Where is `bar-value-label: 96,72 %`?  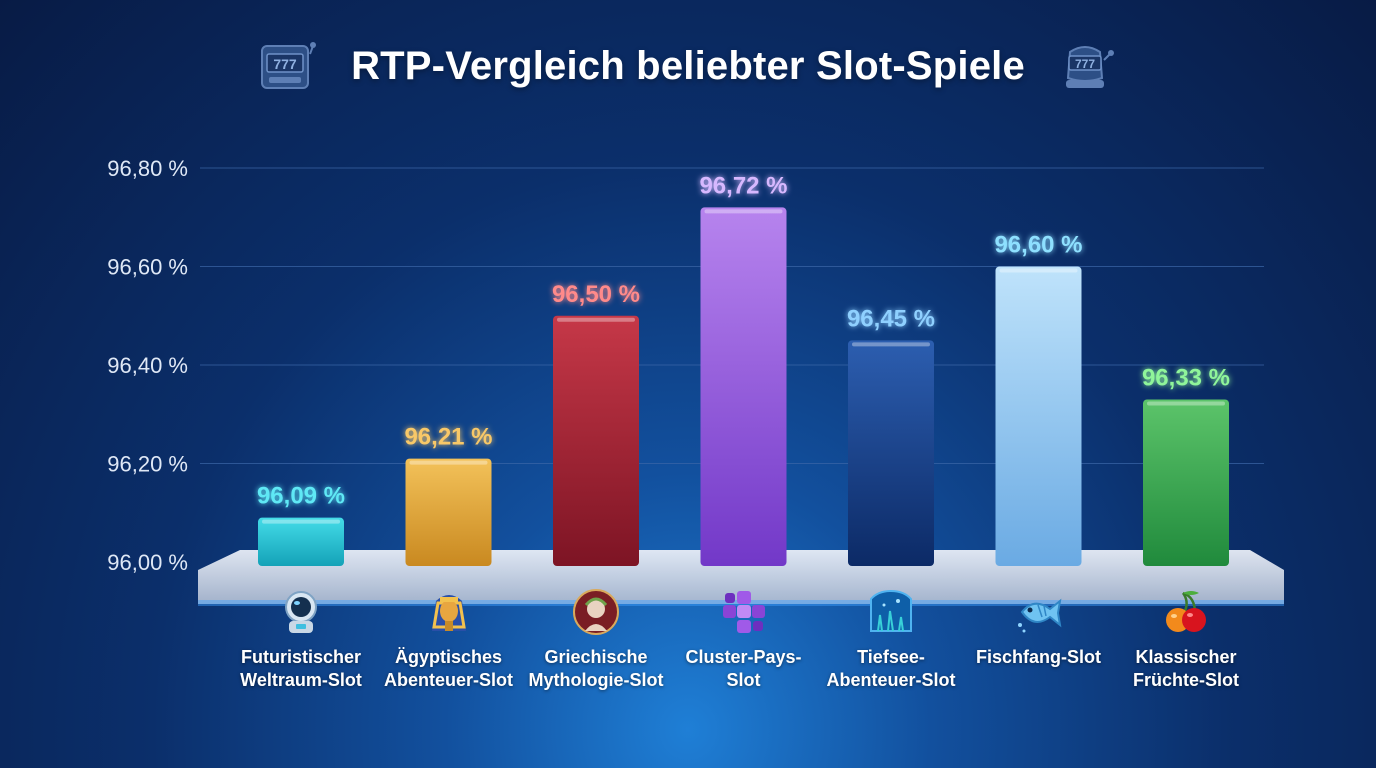
bar-value-label: 96,72 % is located at coordinates (743, 185).